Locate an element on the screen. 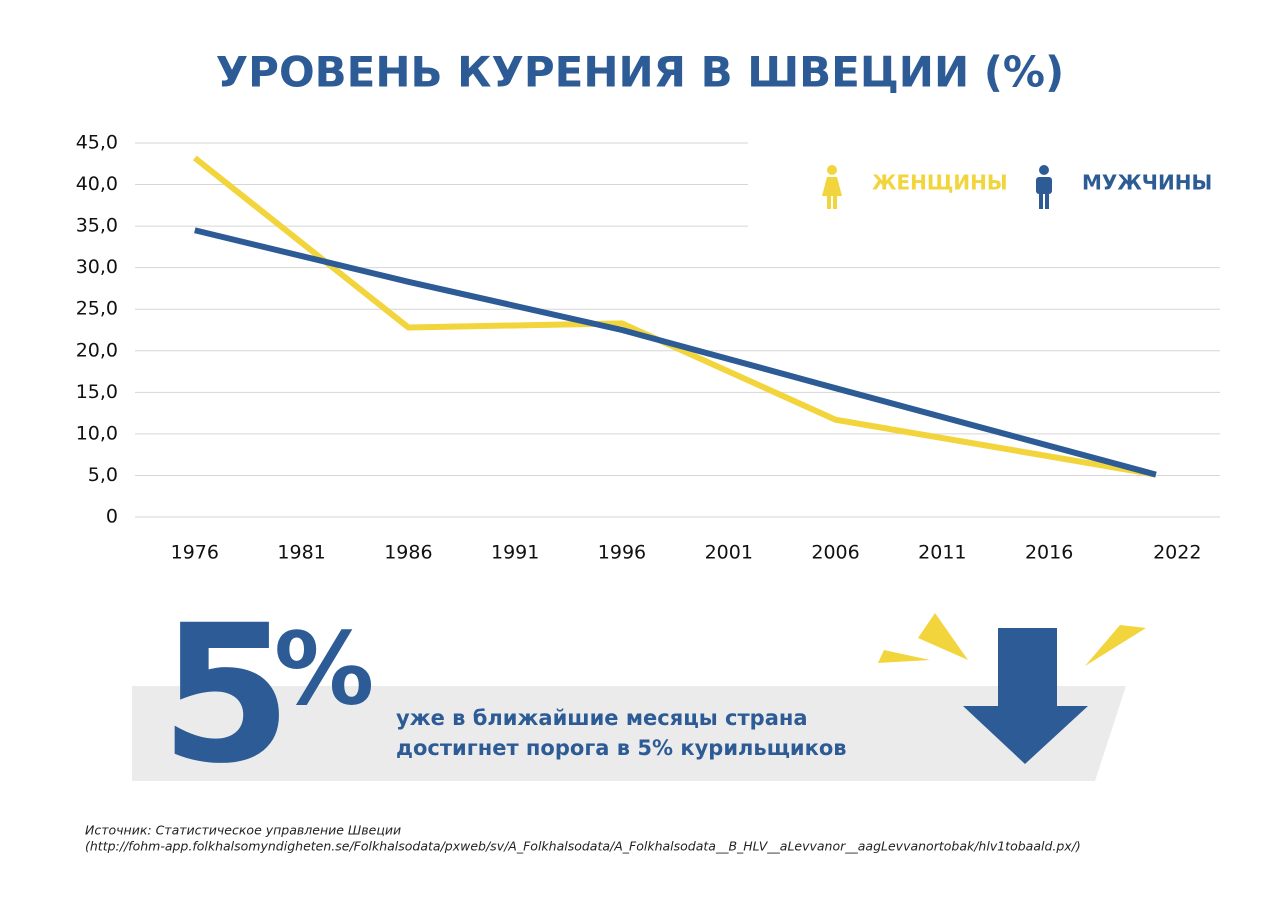  chart-title: УРОВЕНЬ КУРЕНИЯ В ШВЕЦИИ (%) is located at coordinates (640, 72).